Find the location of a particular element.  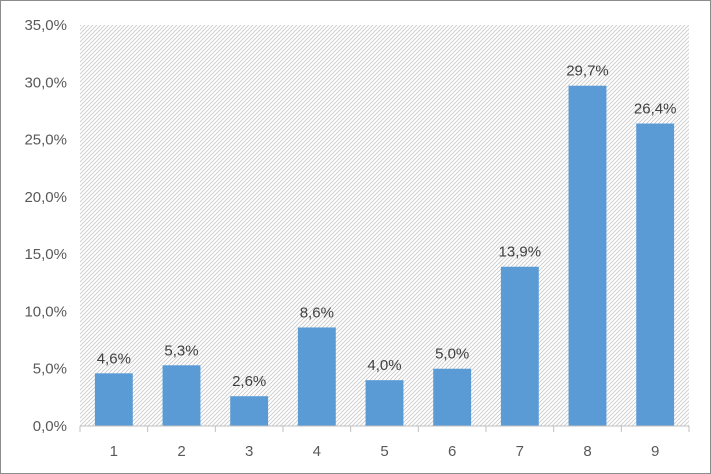

y-tick-label: 5,0% is located at coordinates (50, 369).